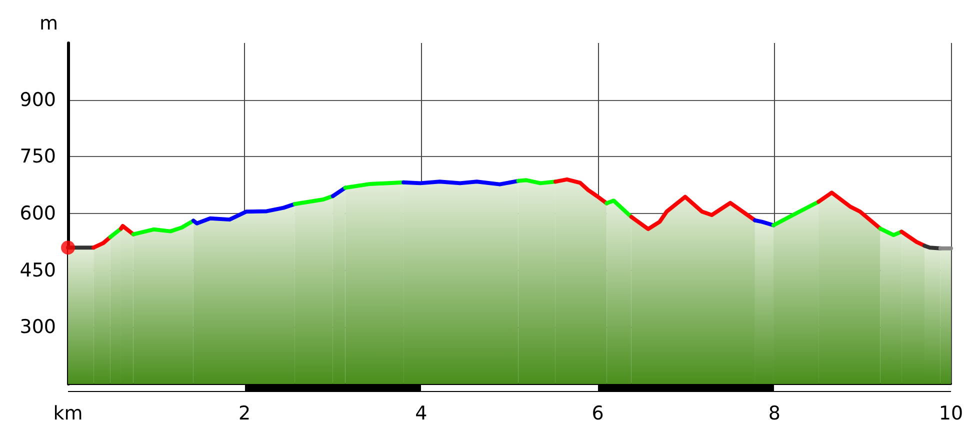 The image size is (978, 429). Describe the element at coordinates (598, 413) in the screenshot. I see `x-tick-label: 6` at that location.